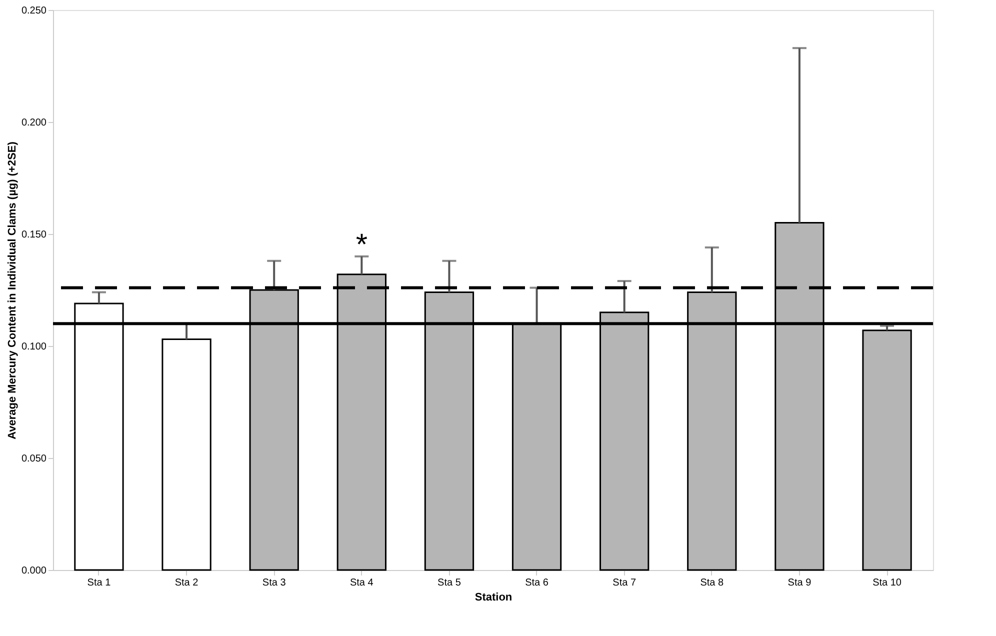 This screenshot has width=996, height=636. What do you see at coordinates (450, 583) in the screenshot?
I see `x-tick-label: Sta 5` at bounding box center [450, 583].